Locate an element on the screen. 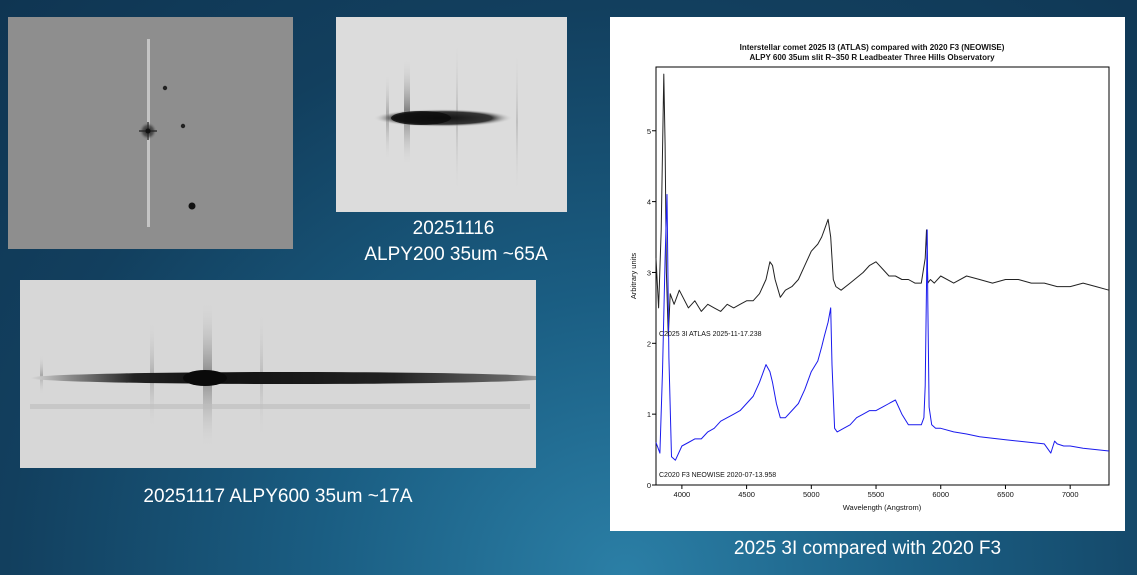  caption-chart: 2025 3I compared with 2020 F3 is located at coordinates (867, 548).